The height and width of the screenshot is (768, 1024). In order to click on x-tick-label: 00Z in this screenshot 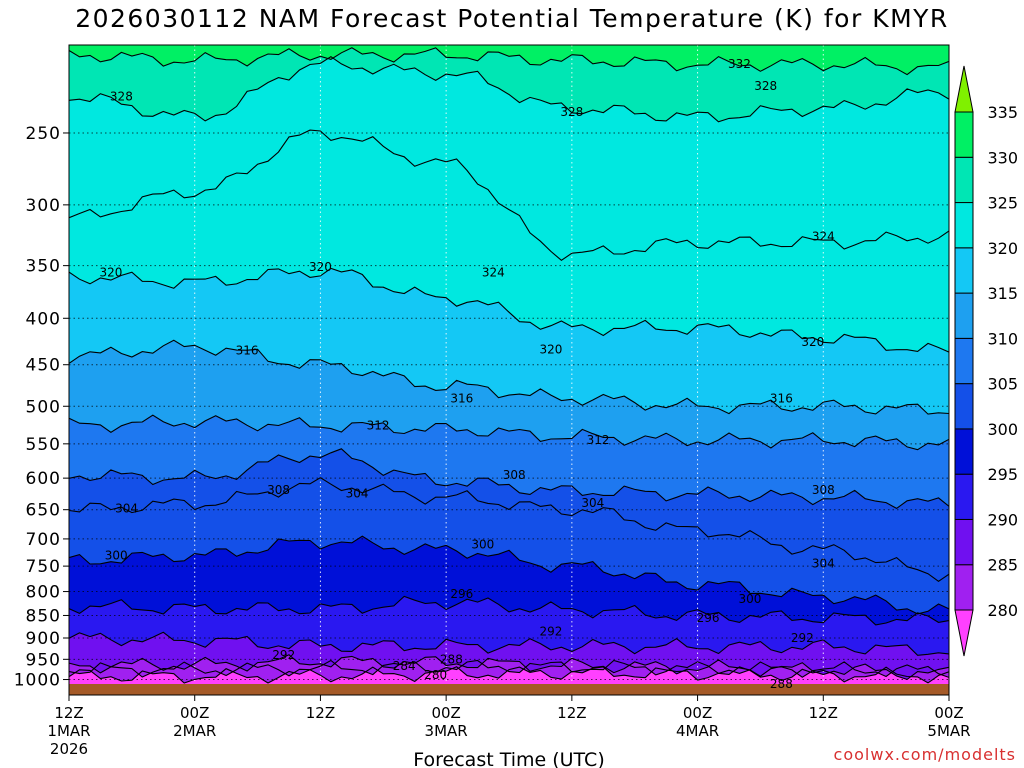, I will do `click(948, 713)`.